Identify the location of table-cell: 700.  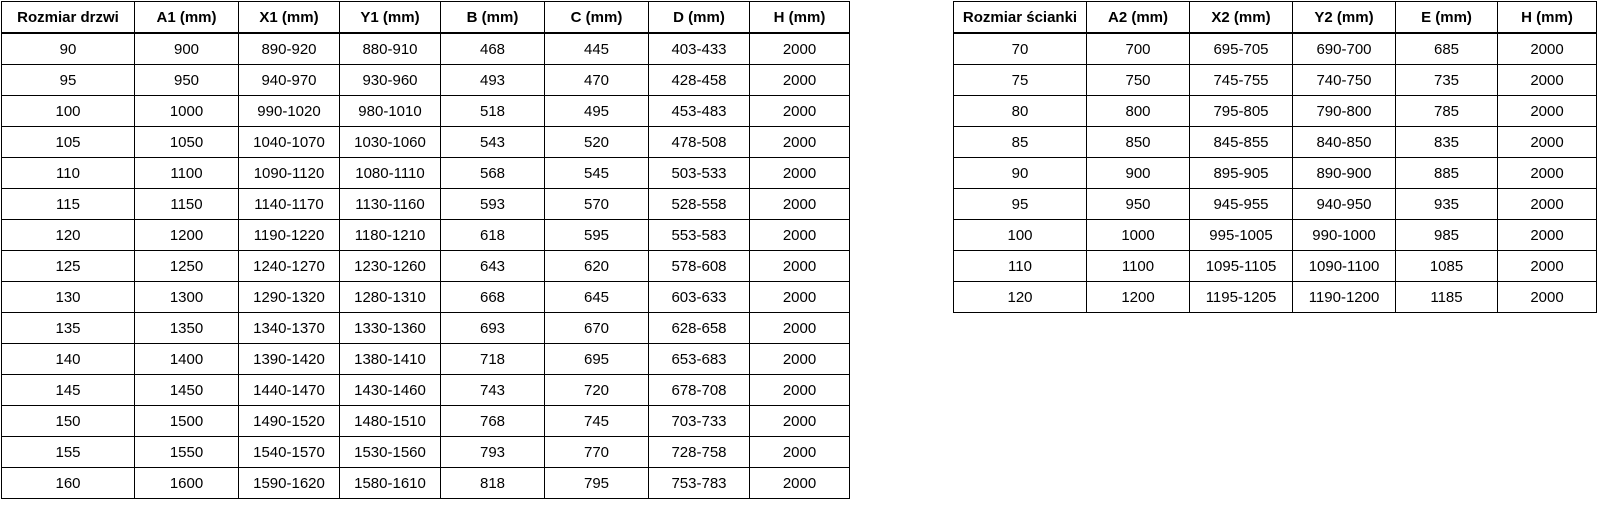
(1138, 48).